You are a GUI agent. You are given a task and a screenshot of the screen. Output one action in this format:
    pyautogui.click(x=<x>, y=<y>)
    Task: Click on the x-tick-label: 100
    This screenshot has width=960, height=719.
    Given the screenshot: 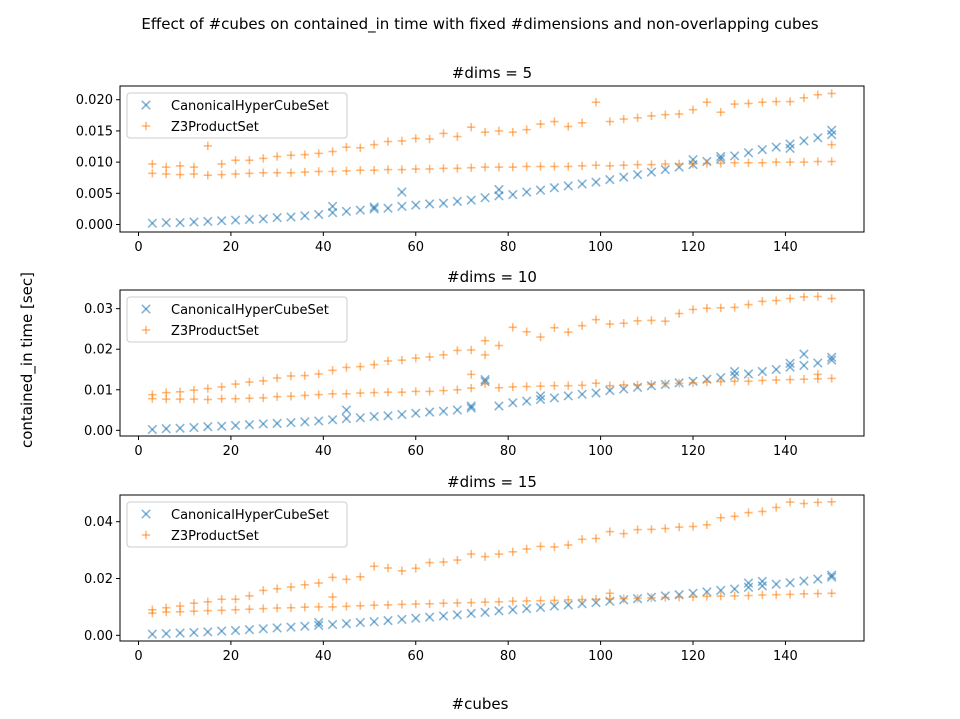 What is the action you would take?
    pyautogui.click(x=600, y=656)
    